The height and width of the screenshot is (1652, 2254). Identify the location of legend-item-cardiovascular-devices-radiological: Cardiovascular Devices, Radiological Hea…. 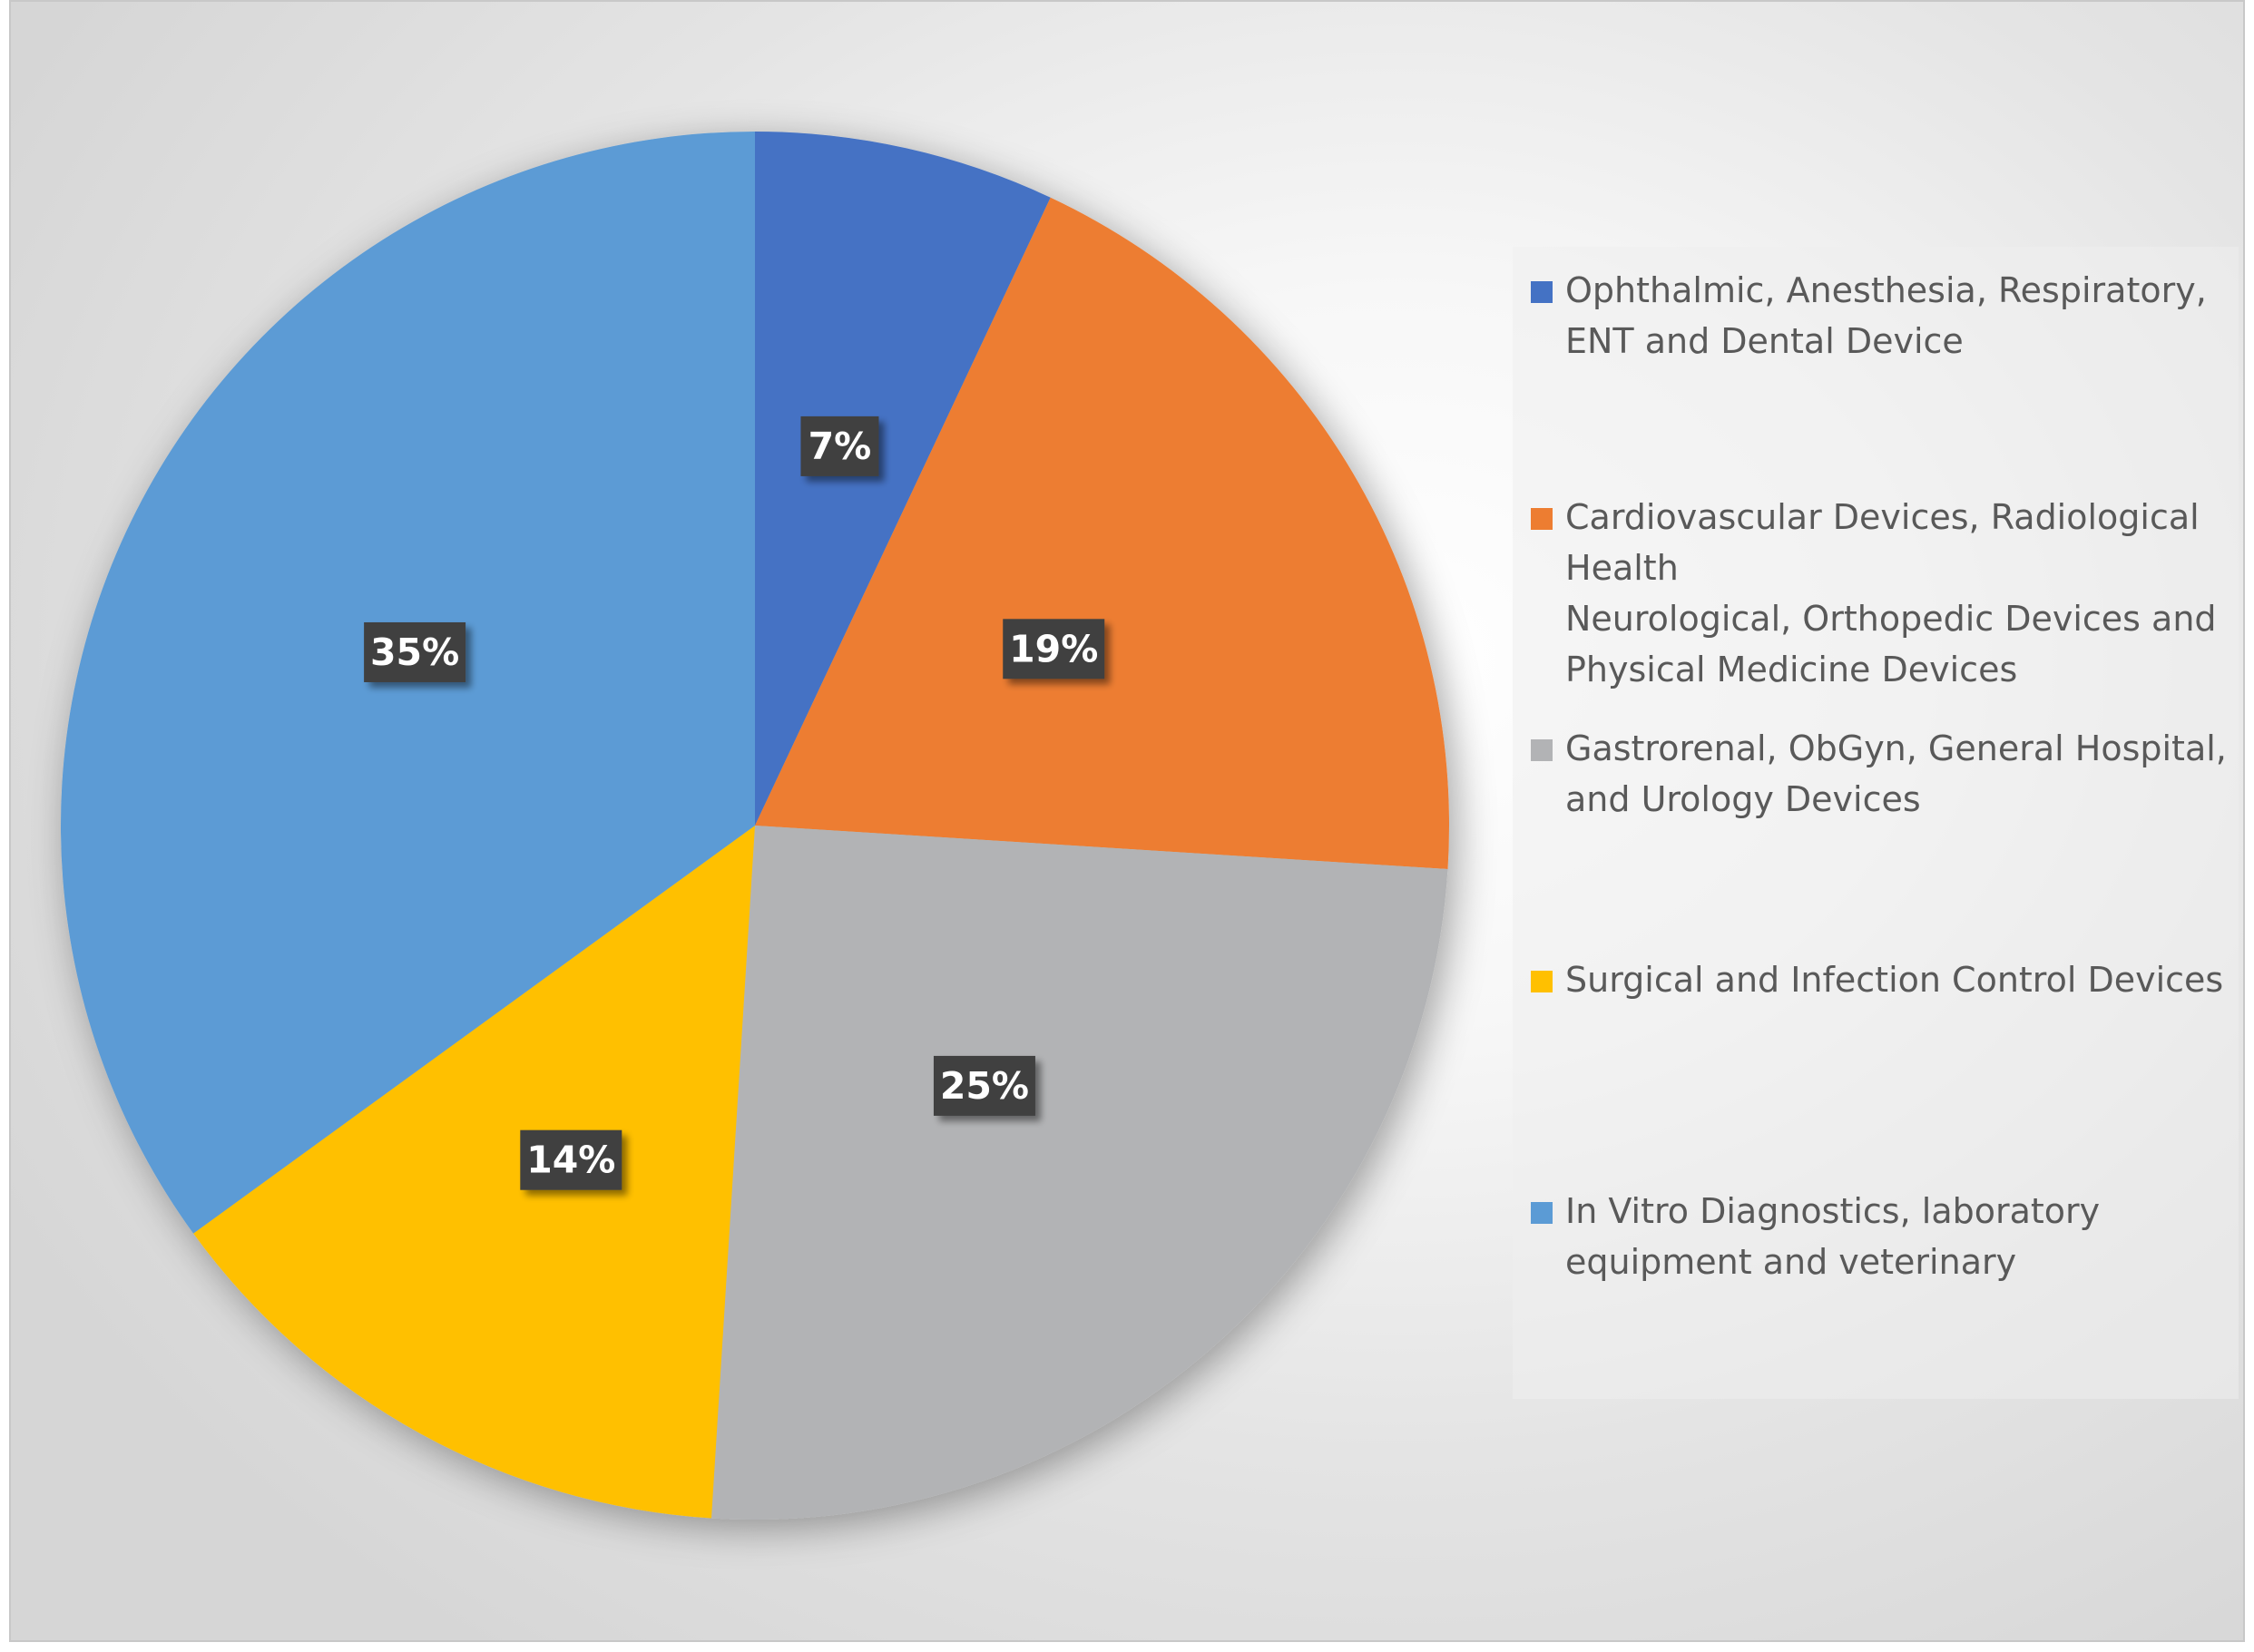
(1880, 593).